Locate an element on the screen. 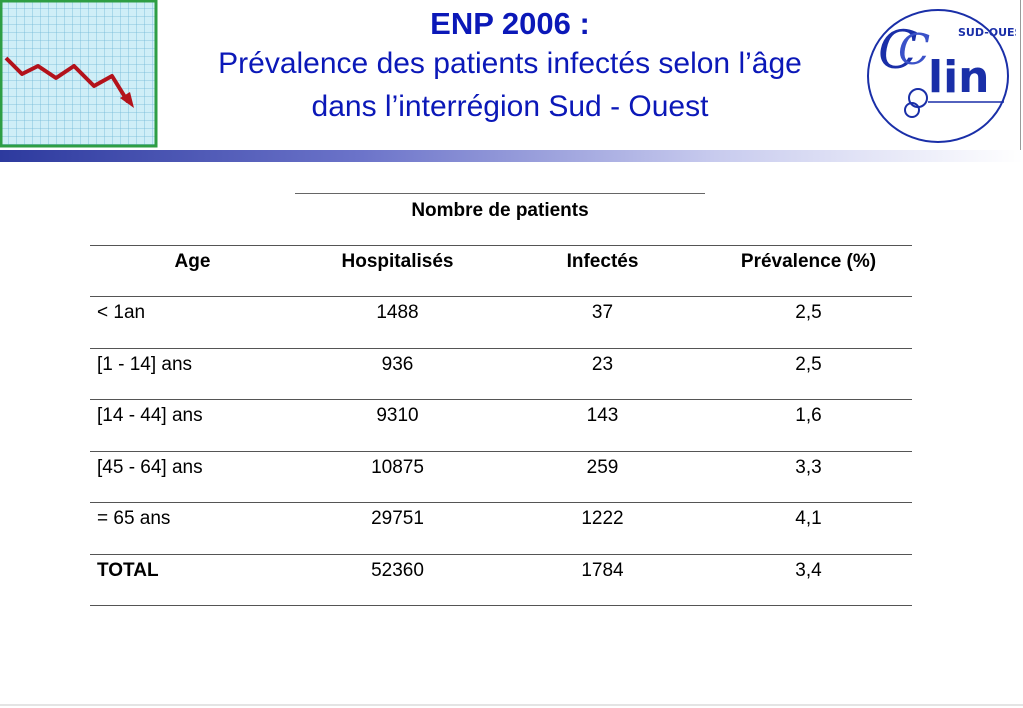  infectes-cell: 1784 is located at coordinates (602, 570).